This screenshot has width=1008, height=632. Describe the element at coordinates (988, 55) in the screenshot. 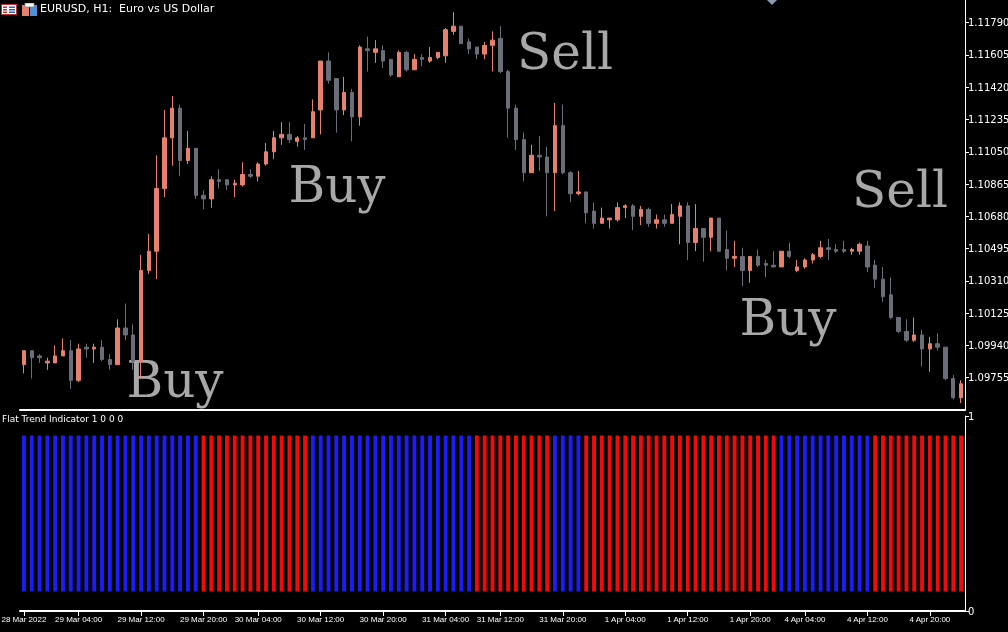

I see `y-tick-label: 1.11605` at that location.